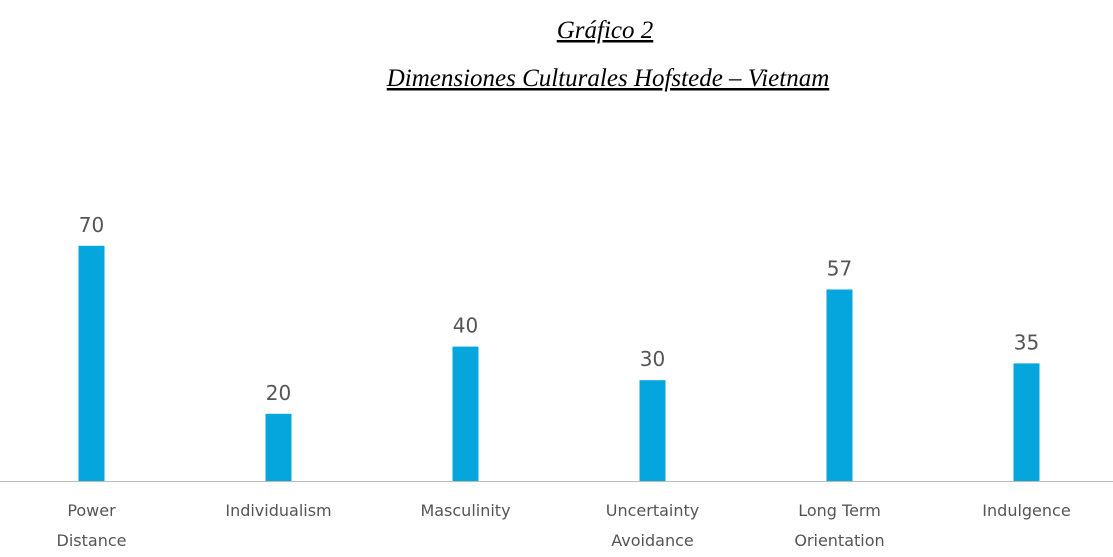  I want to click on x-tick-label: Power Distance, so click(92, 525).